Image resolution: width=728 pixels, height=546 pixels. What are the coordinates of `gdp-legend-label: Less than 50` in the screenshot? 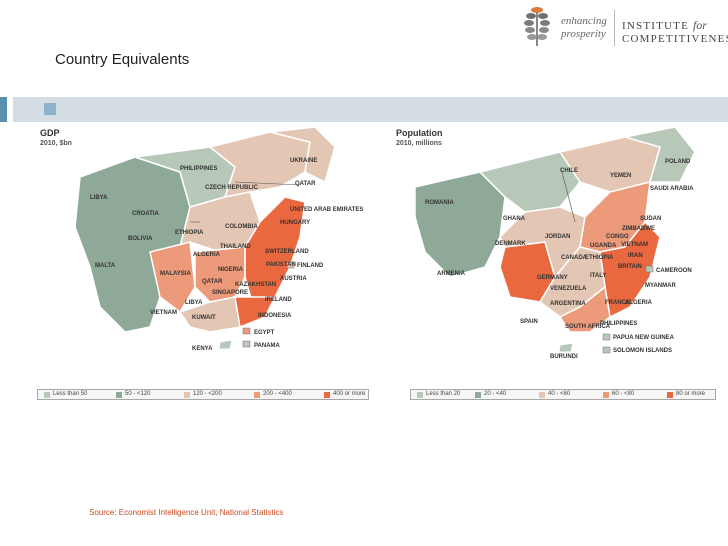 It's located at (70, 394).